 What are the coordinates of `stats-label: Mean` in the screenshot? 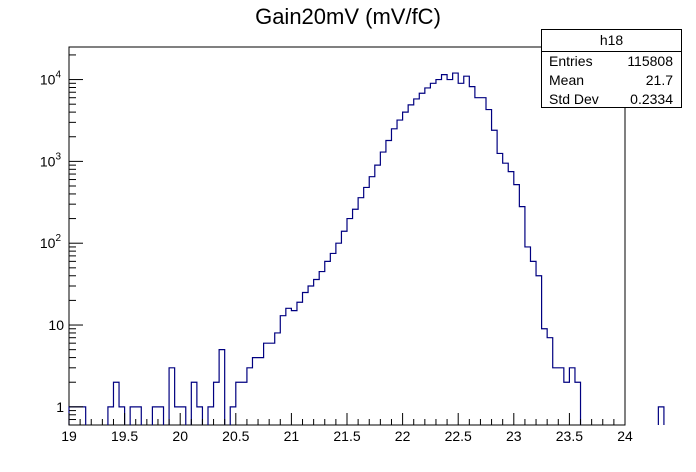 It's located at (567, 80).